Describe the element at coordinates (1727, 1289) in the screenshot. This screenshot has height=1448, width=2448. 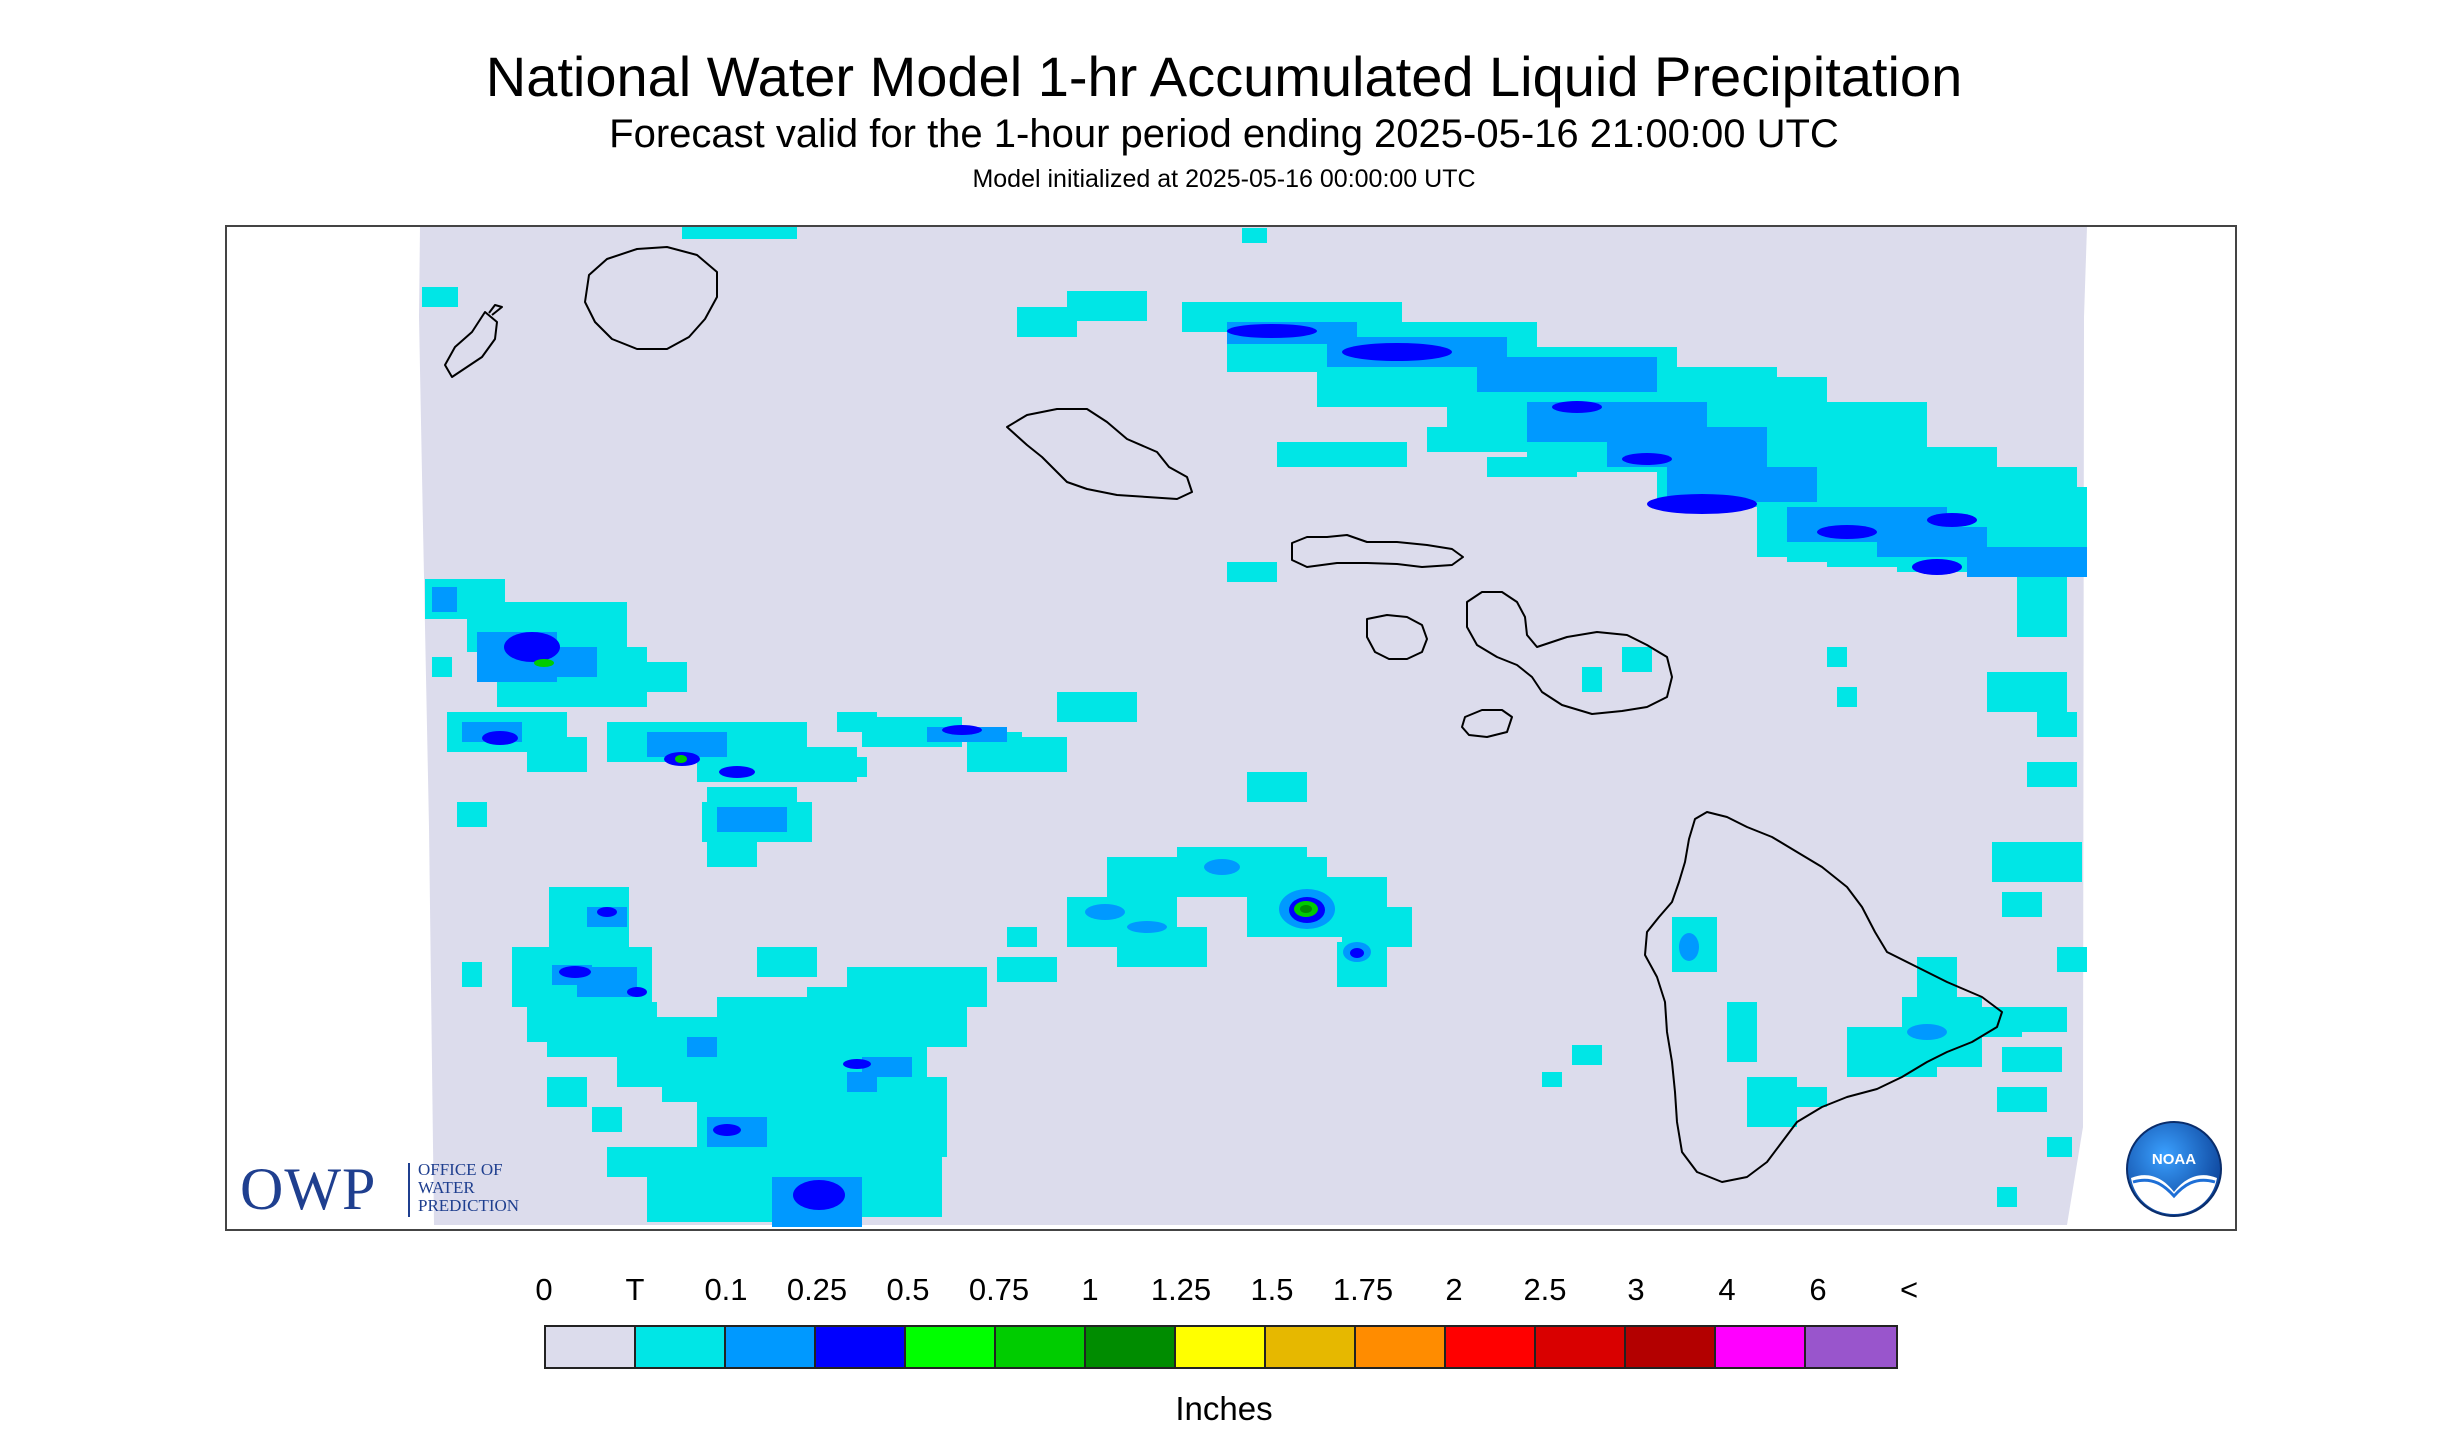
I see `legend-label-13: 4` at that location.